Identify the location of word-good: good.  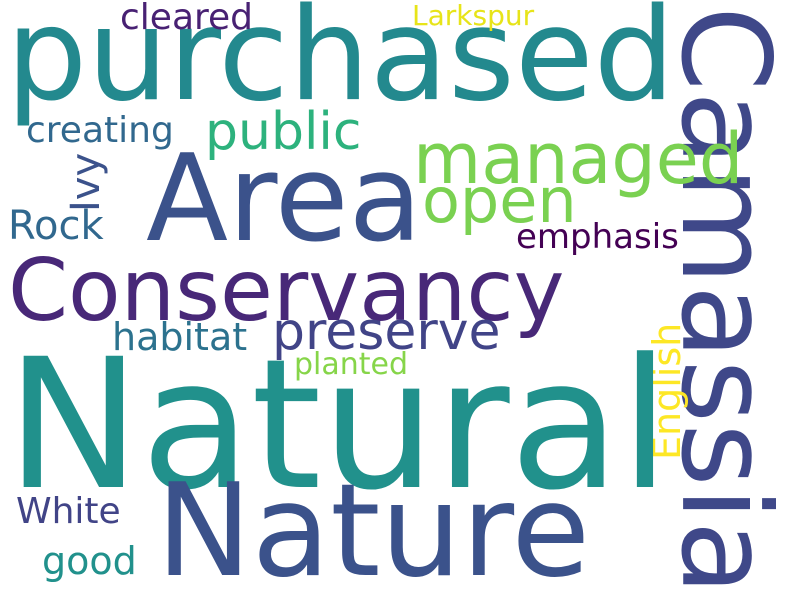
(89, 561).